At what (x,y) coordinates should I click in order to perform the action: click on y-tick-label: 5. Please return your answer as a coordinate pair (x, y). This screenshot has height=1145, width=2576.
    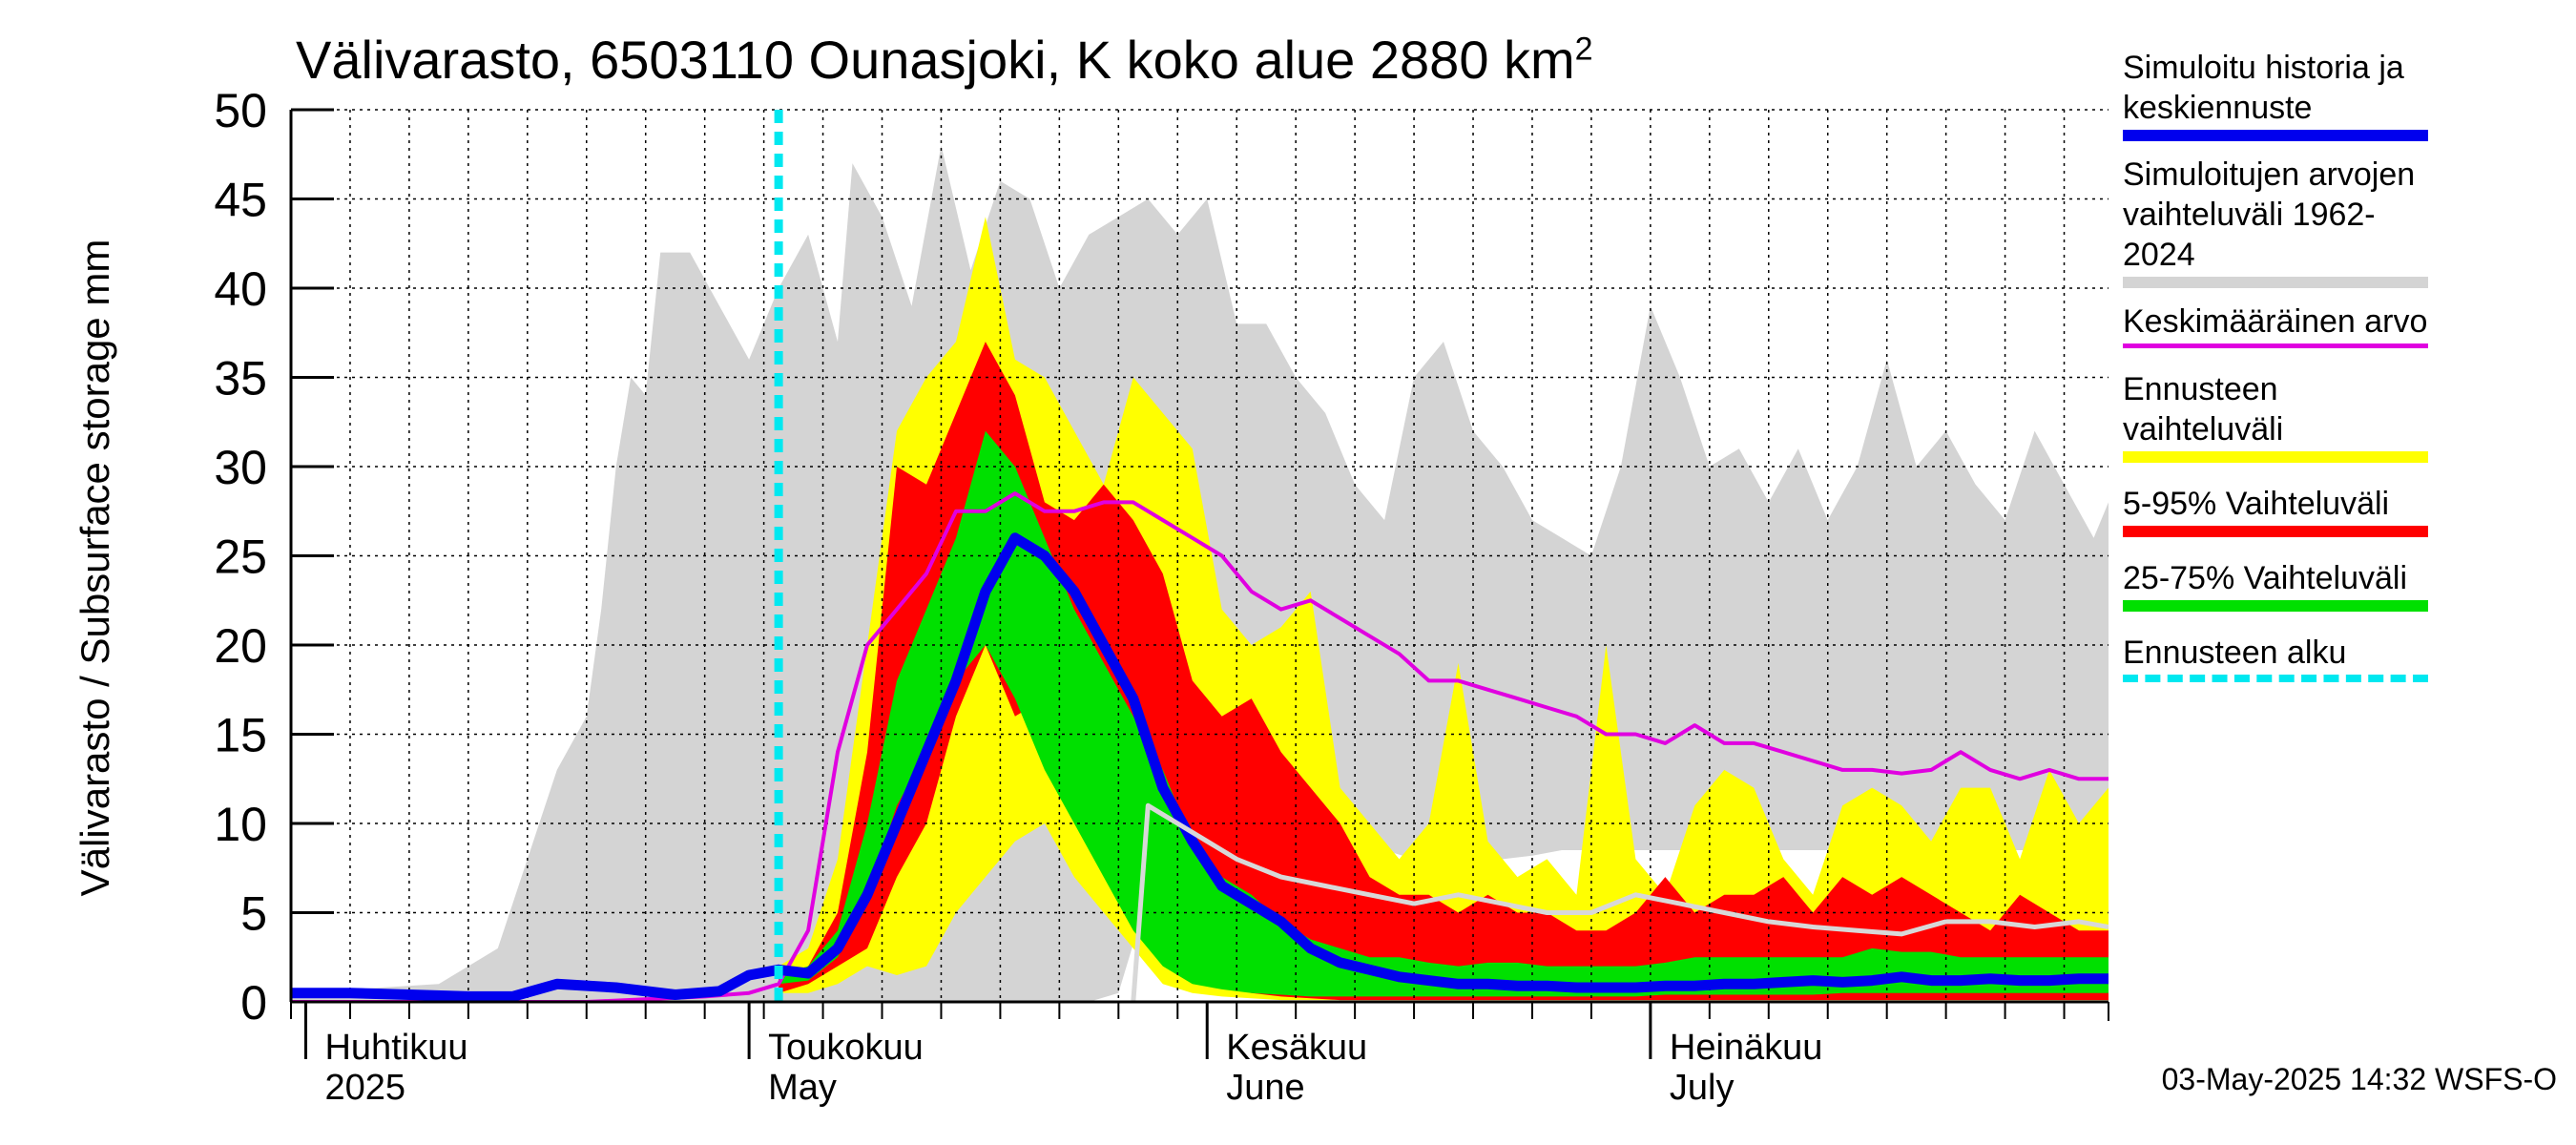
    Looking at the image, I should click on (253, 914).